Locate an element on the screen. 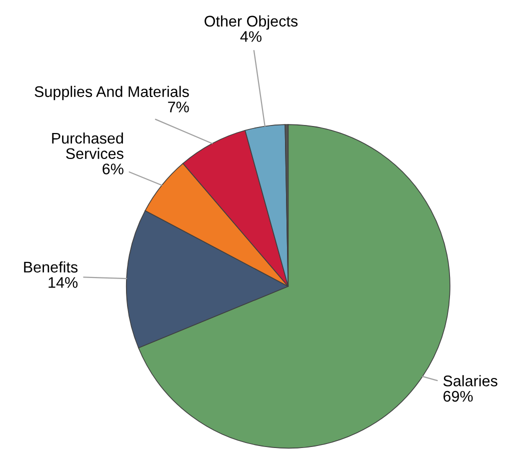  data-label: 14% is located at coordinates (63, 282).